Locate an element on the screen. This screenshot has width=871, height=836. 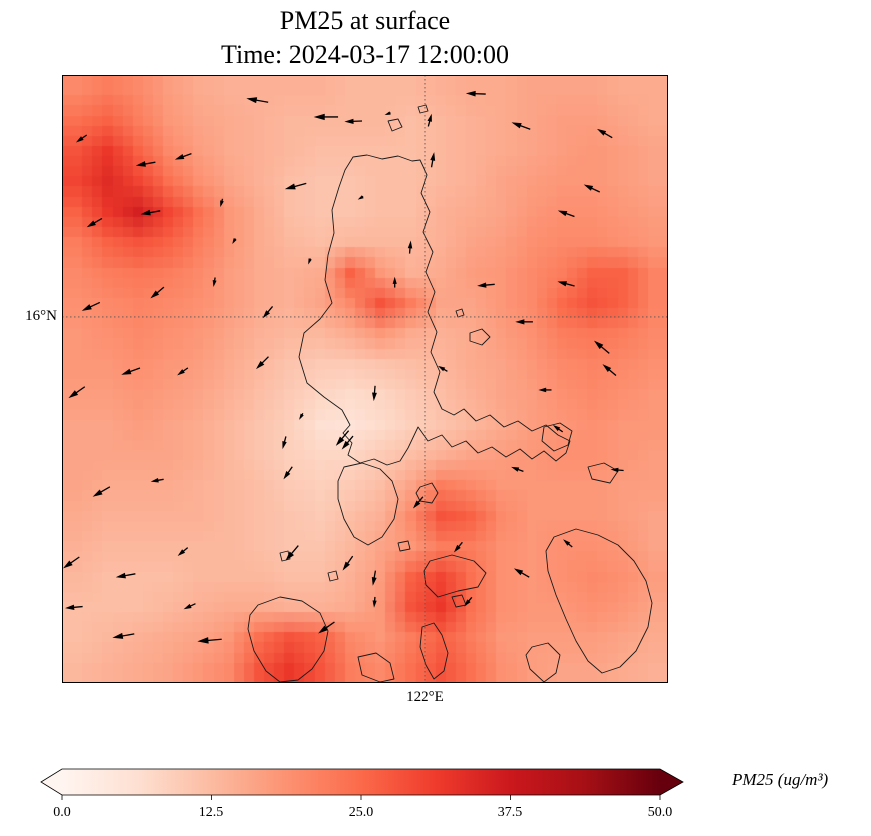
title-line-2: Time: 2024-03-17 12:00:00 is located at coordinates (365, 55).